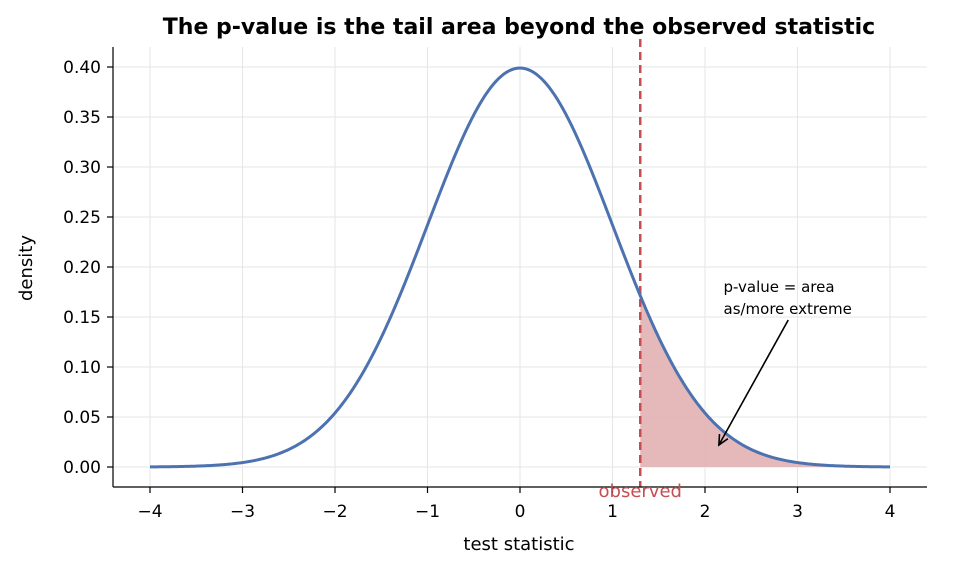 Image resolution: width=966 pixels, height=571 pixels. Describe the element at coordinates (82, 118) in the screenshot. I see `y-tick-label-7: 0.35` at that location.